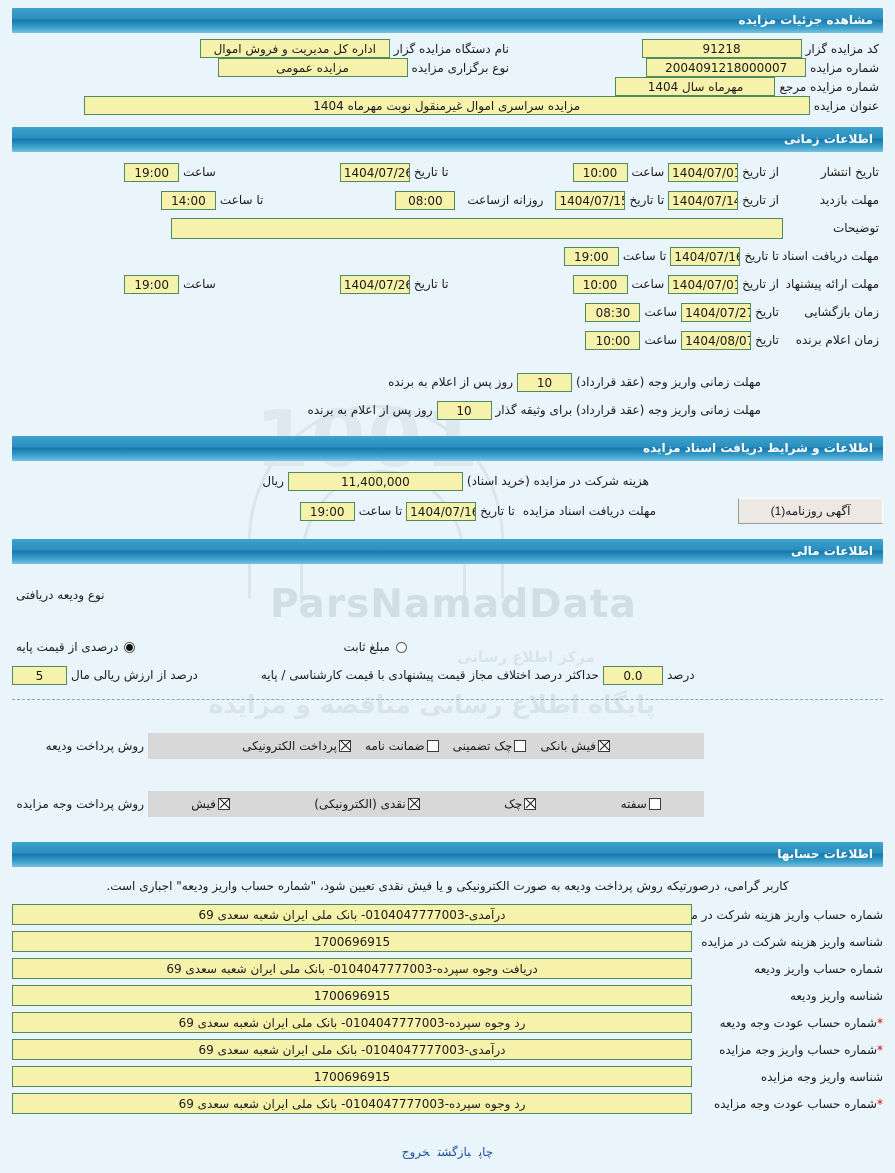  Describe the element at coordinates (849, 172) in the screenshot. I see `label-publish: تاریخ انتشار` at that location.